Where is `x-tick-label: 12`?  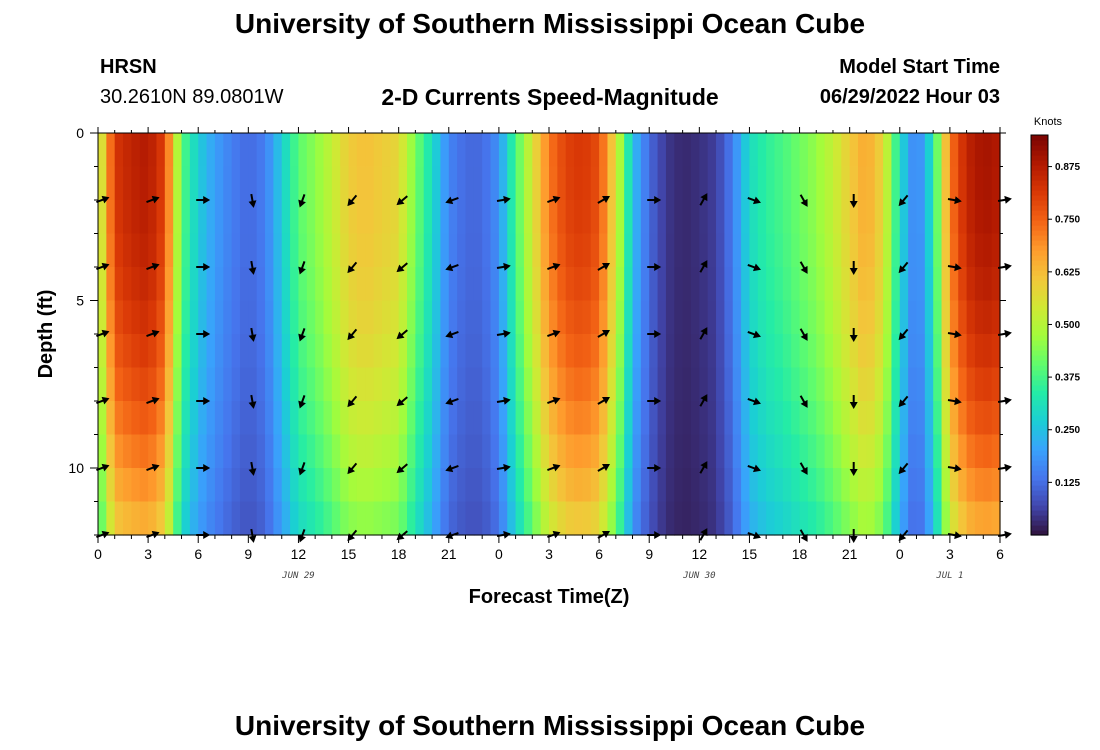 x-tick-label: 12 is located at coordinates (299, 554).